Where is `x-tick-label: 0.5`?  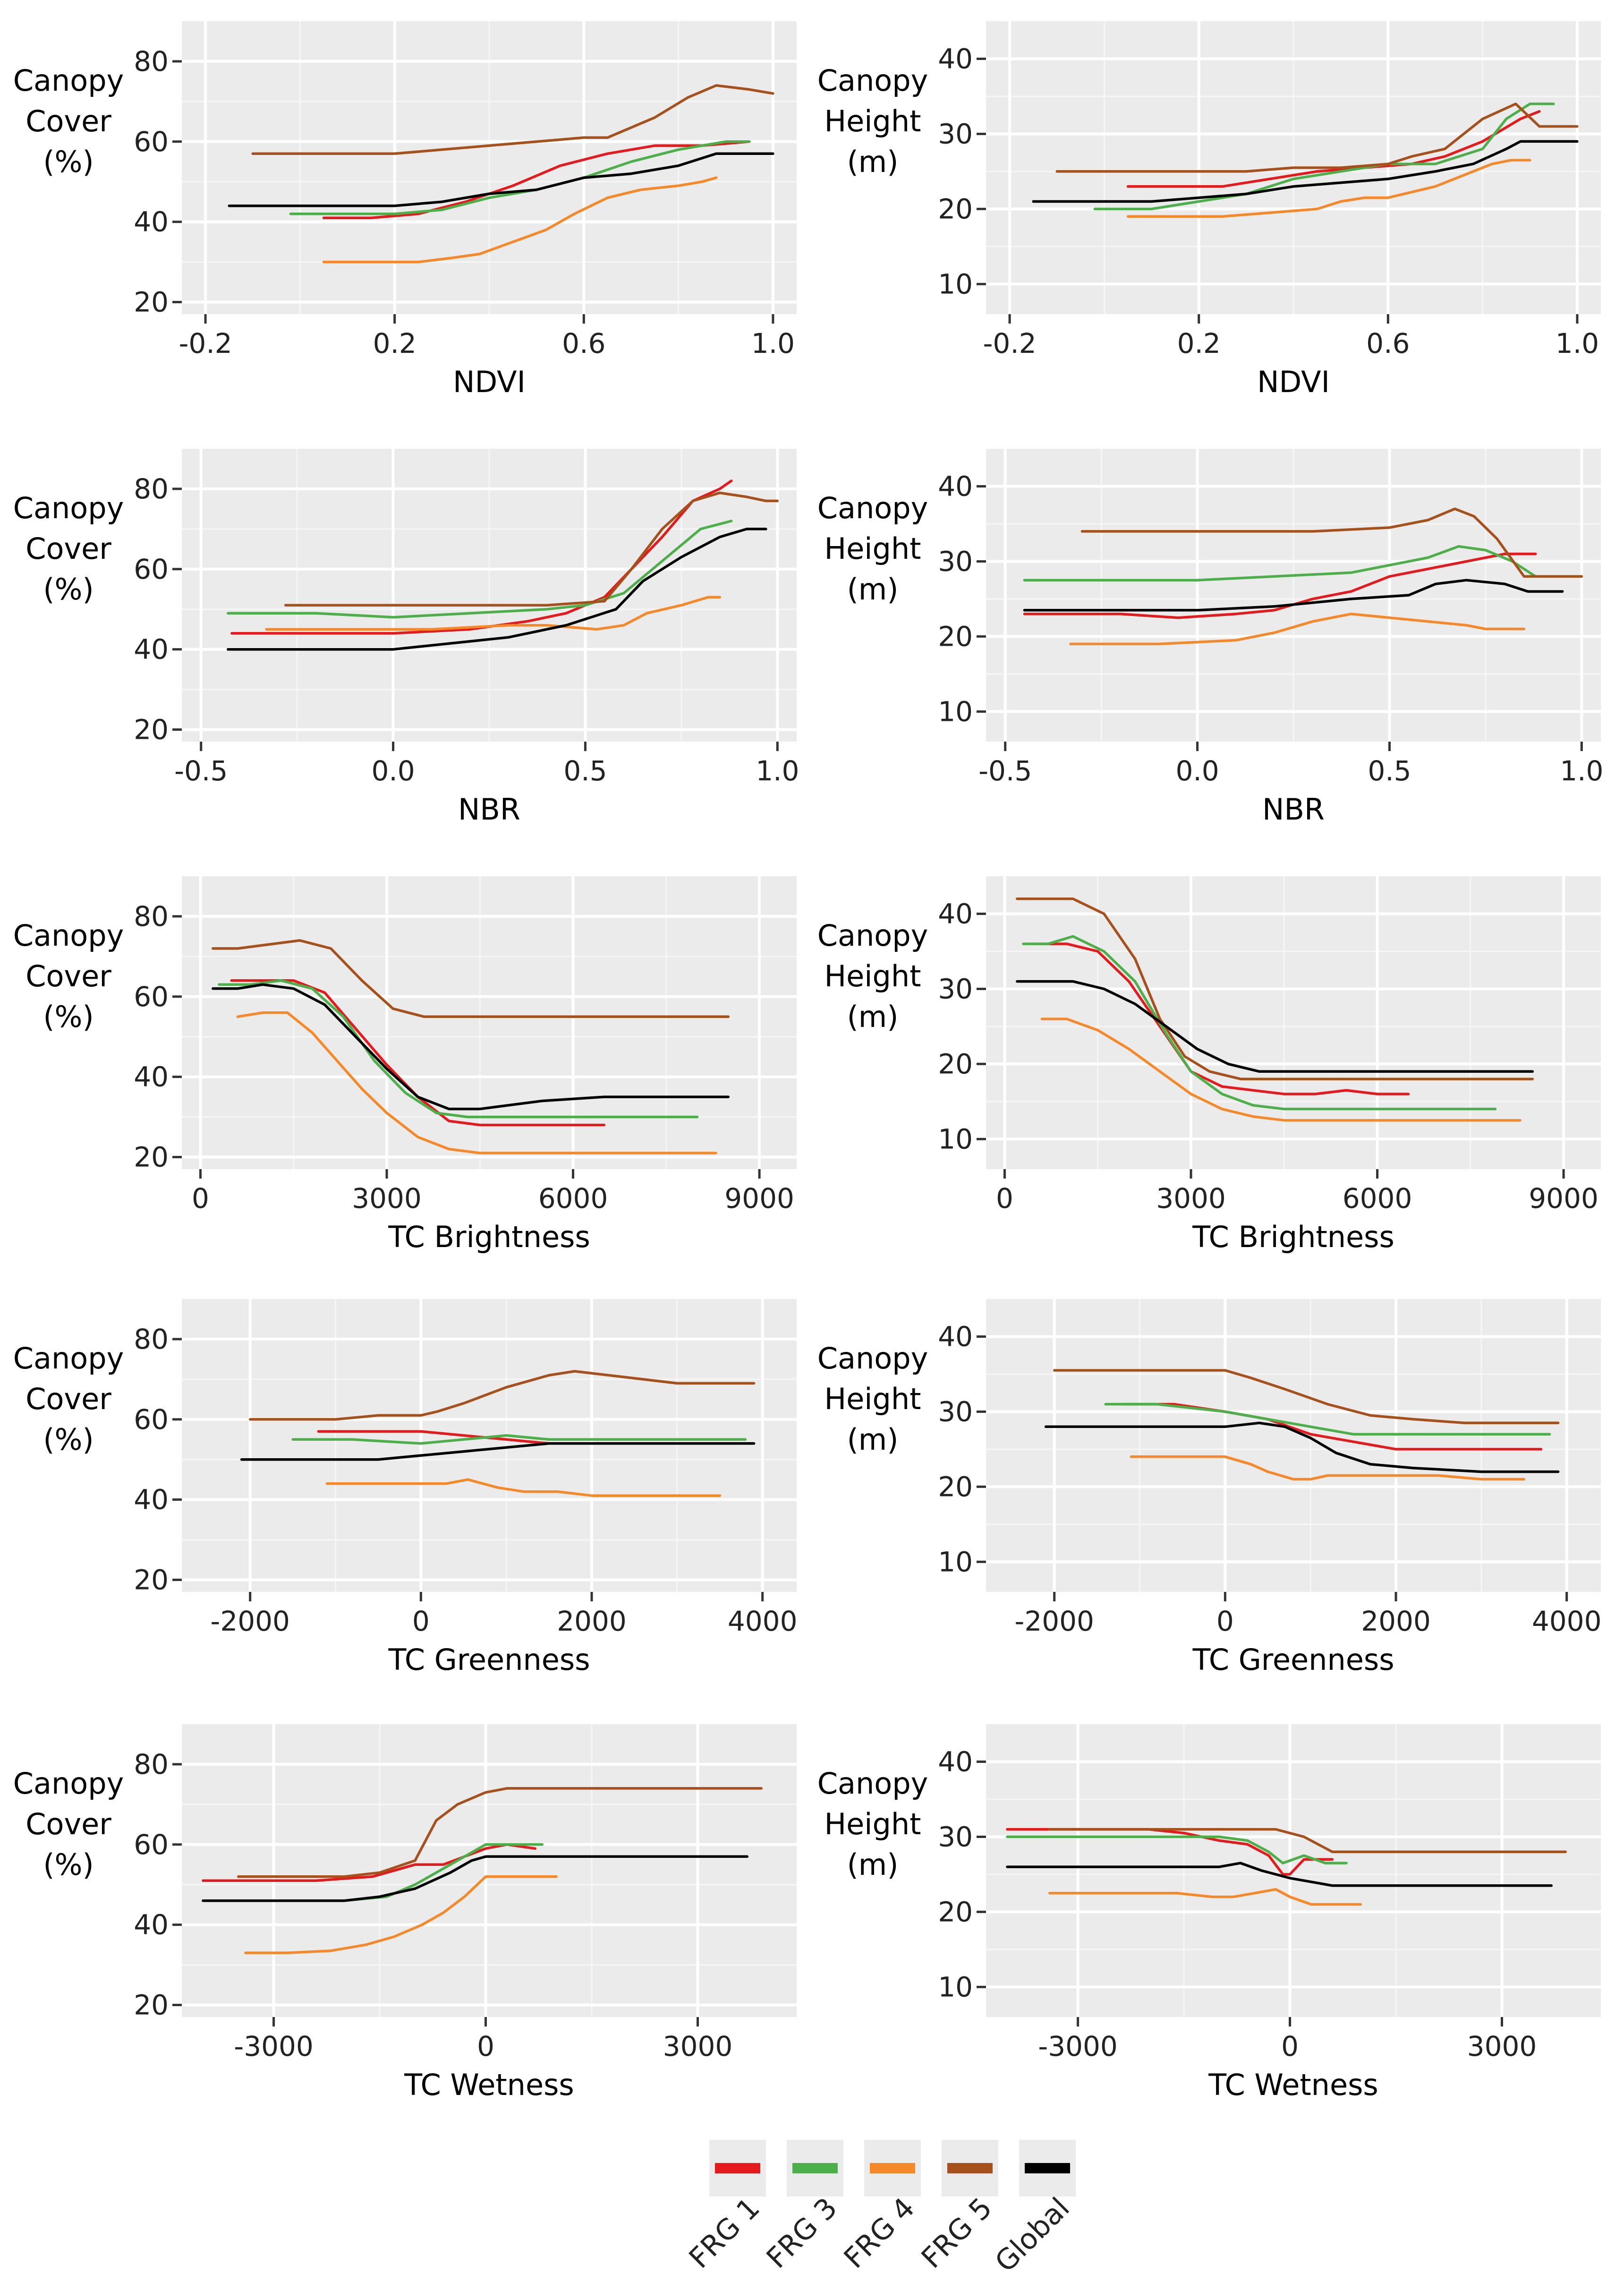 x-tick-label: 0.5 is located at coordinates (1389, 771).